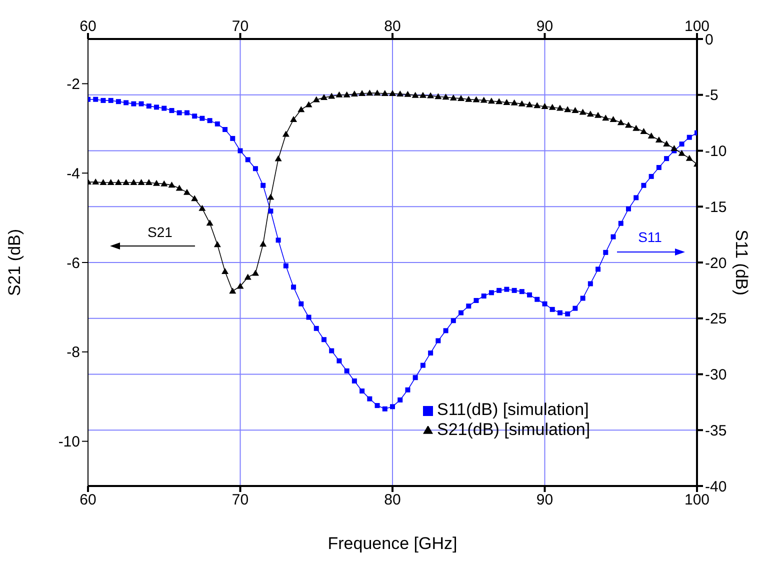 This screenshot has width=764, height=563. Describe the element at coordinates (88, 26) in the screenshot. I see `x-tick-label: 60` at that location.